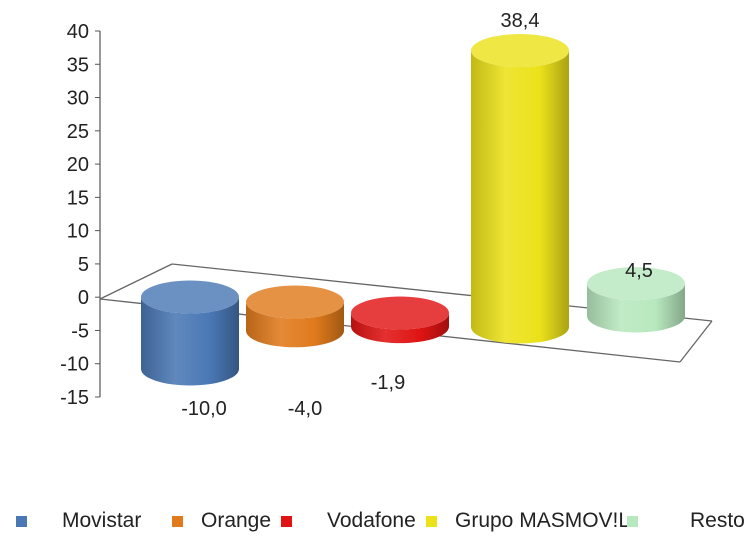 Image resolution: width=752 pixels, height=544 pixels. What do you see at coordinates (74, 398) in the screenshot?
I see `y-tick-label: -15` at bounding box center [74, 398].